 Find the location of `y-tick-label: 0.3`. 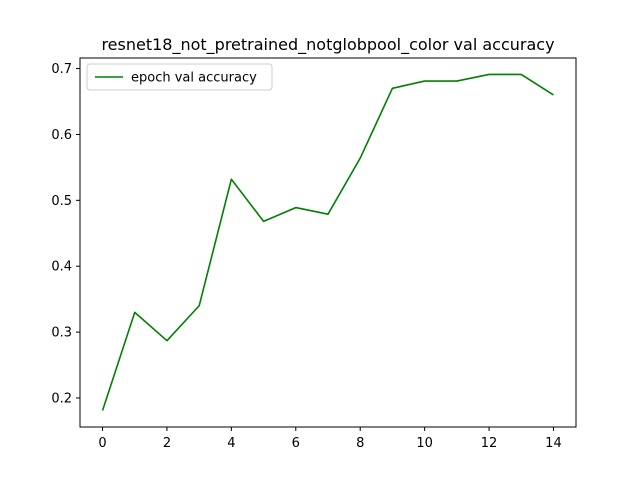

y-tick-label: 0.3 is located at coordinates (61, 333).